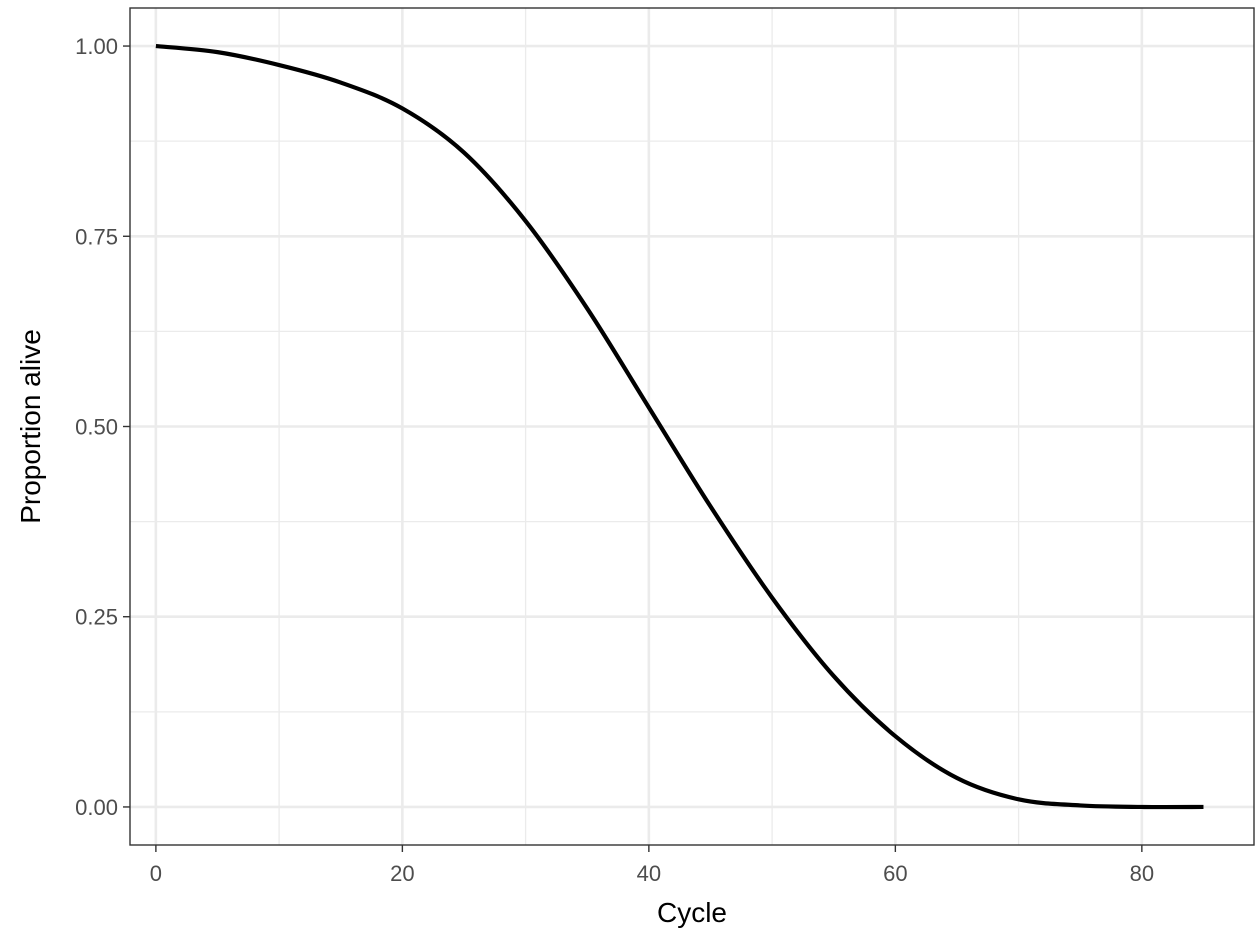 This screenshot has width=1255, height=931. I want to click on x-axis: 0 20 40 60 80, so click(652, 865).